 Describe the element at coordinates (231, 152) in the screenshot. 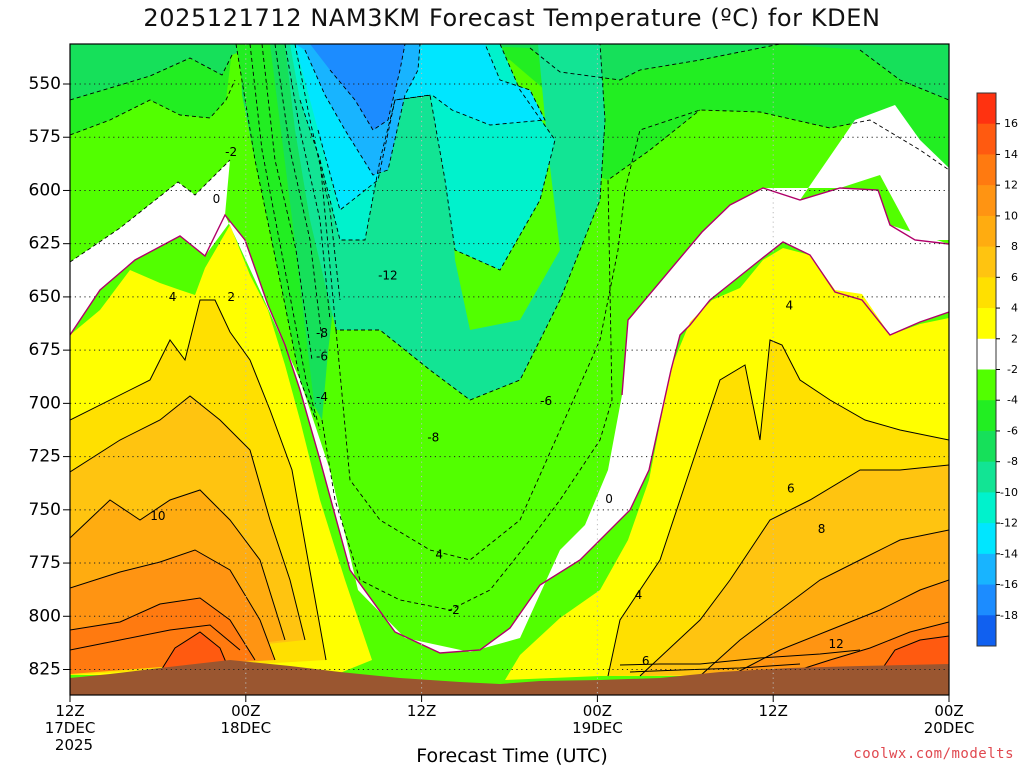

I see `contour-label-1: -2` at that location.